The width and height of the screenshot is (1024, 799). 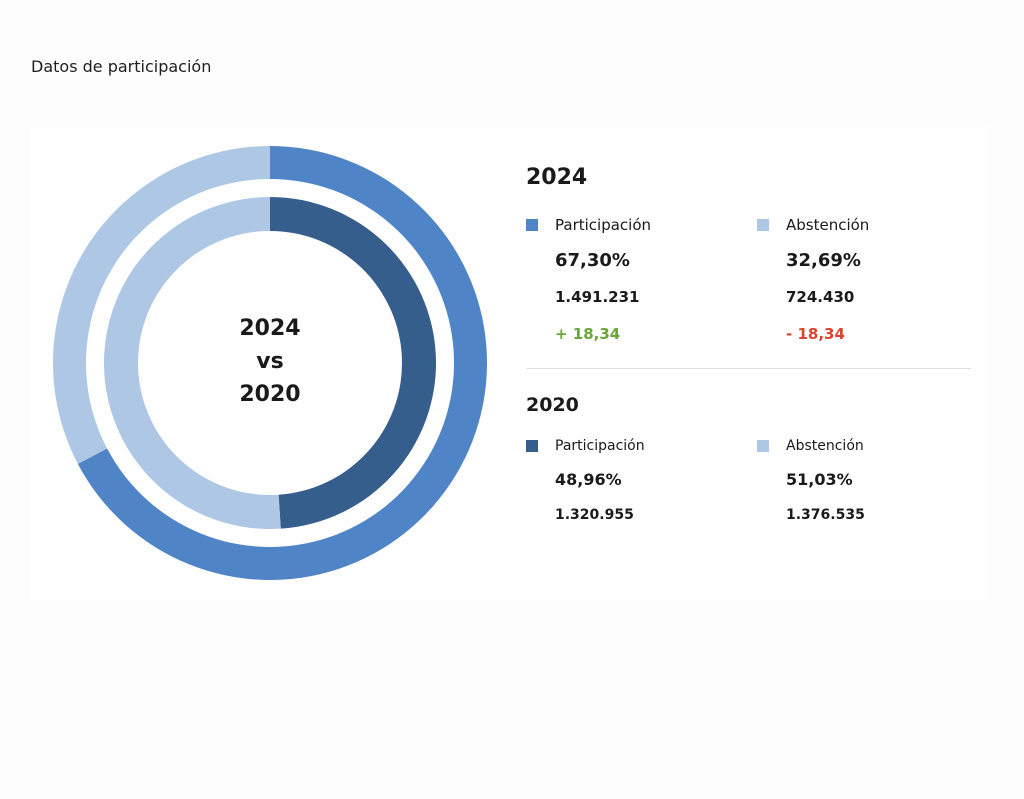 What do you see at coordinates (594, 515) in the screenshot?
I see `votes-participacion-2020: 1.320.955` at bounding box center [594, 515].